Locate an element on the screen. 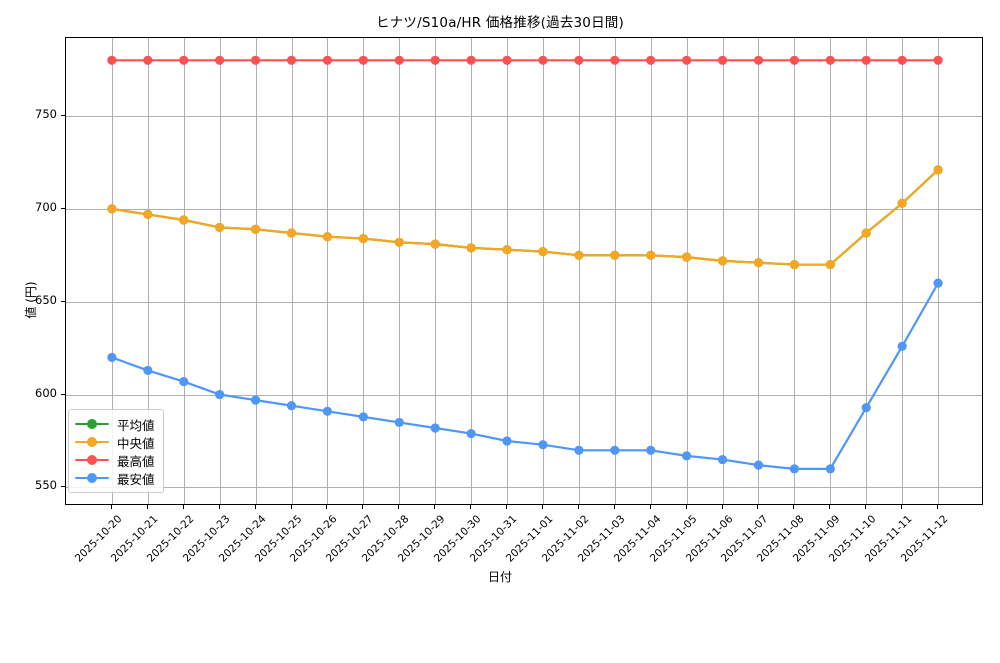  legend-item-最安値: 最安値 is located at coordinates (115, 478).